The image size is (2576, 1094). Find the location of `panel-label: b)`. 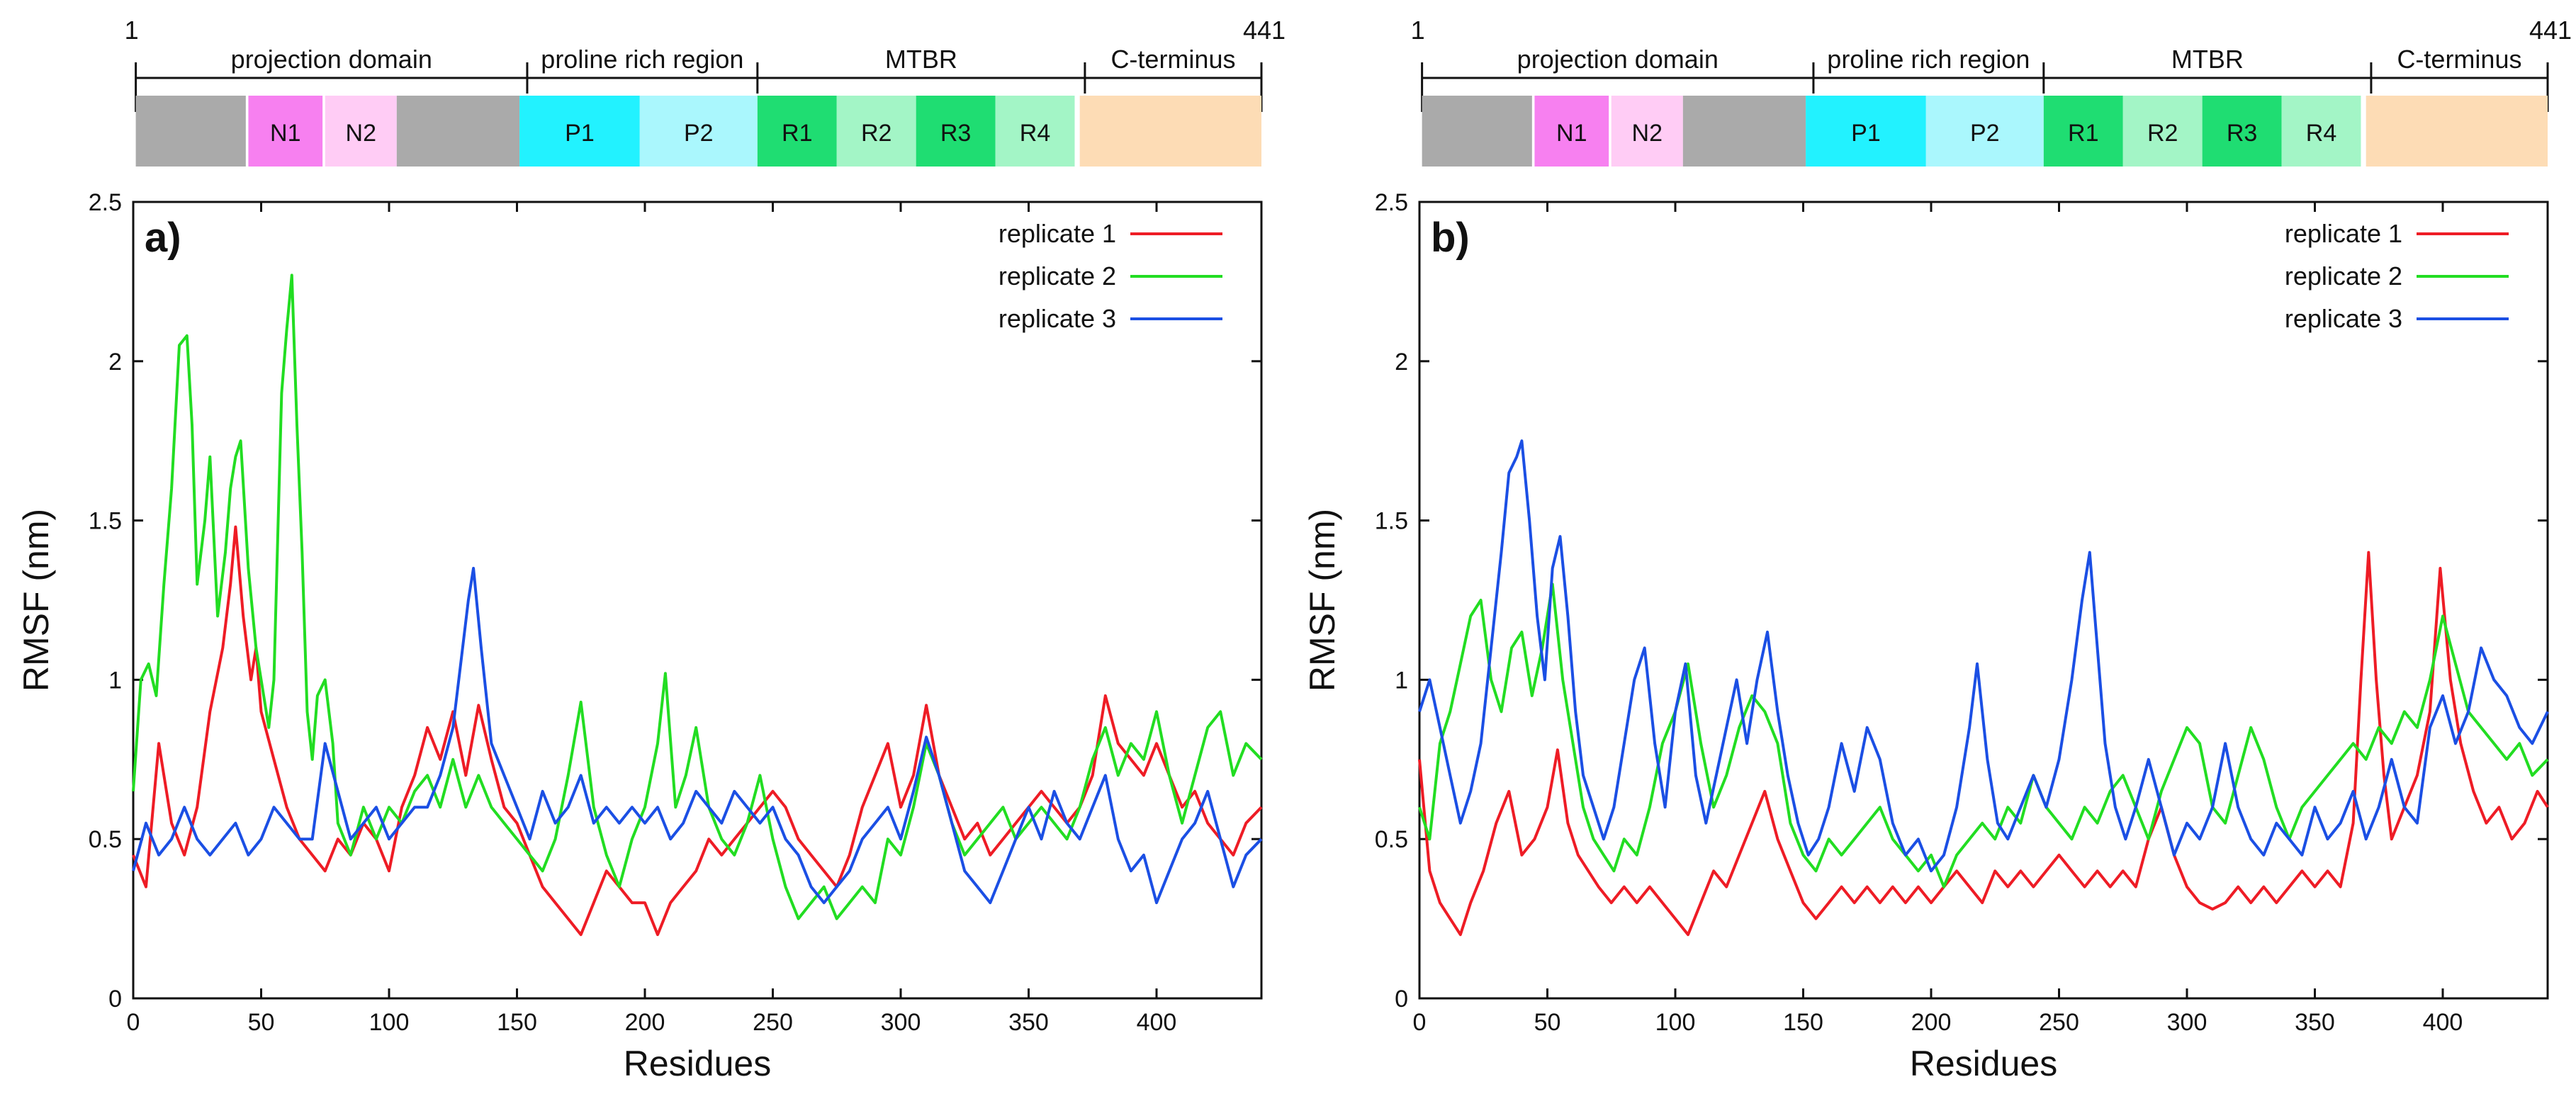

panel-label: b) is located at coordinates (1450, 238).